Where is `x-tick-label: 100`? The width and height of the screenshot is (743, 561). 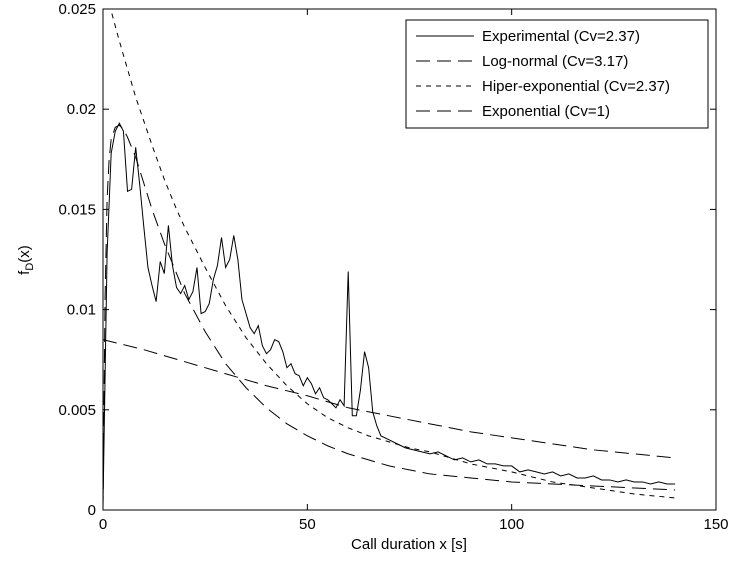 x-tick-label: 100 is located at coordinates (511, 524).